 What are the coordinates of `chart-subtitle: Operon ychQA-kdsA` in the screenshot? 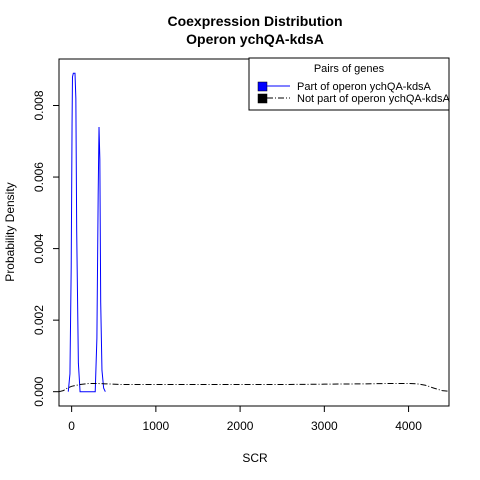 It's located at (255, 39).